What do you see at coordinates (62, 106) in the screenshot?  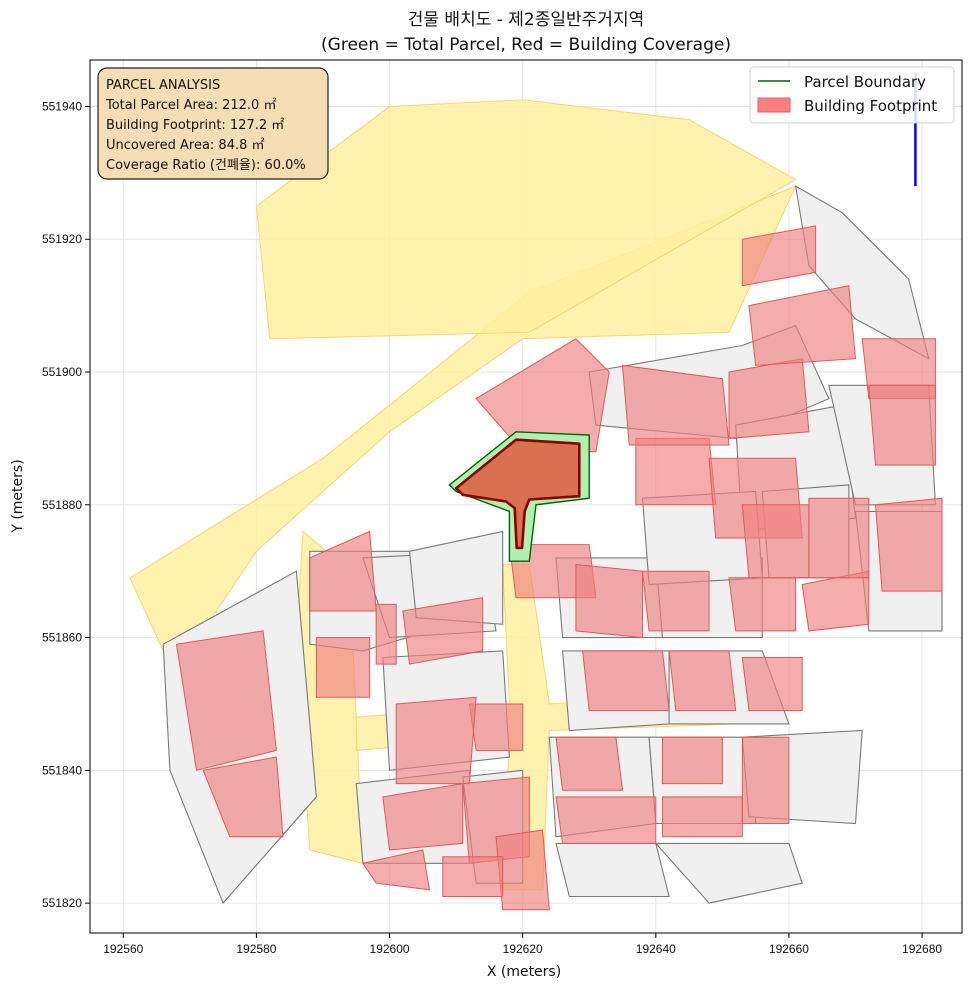 I see `y-tick-label: 551940` at bounding box center [62, 106].